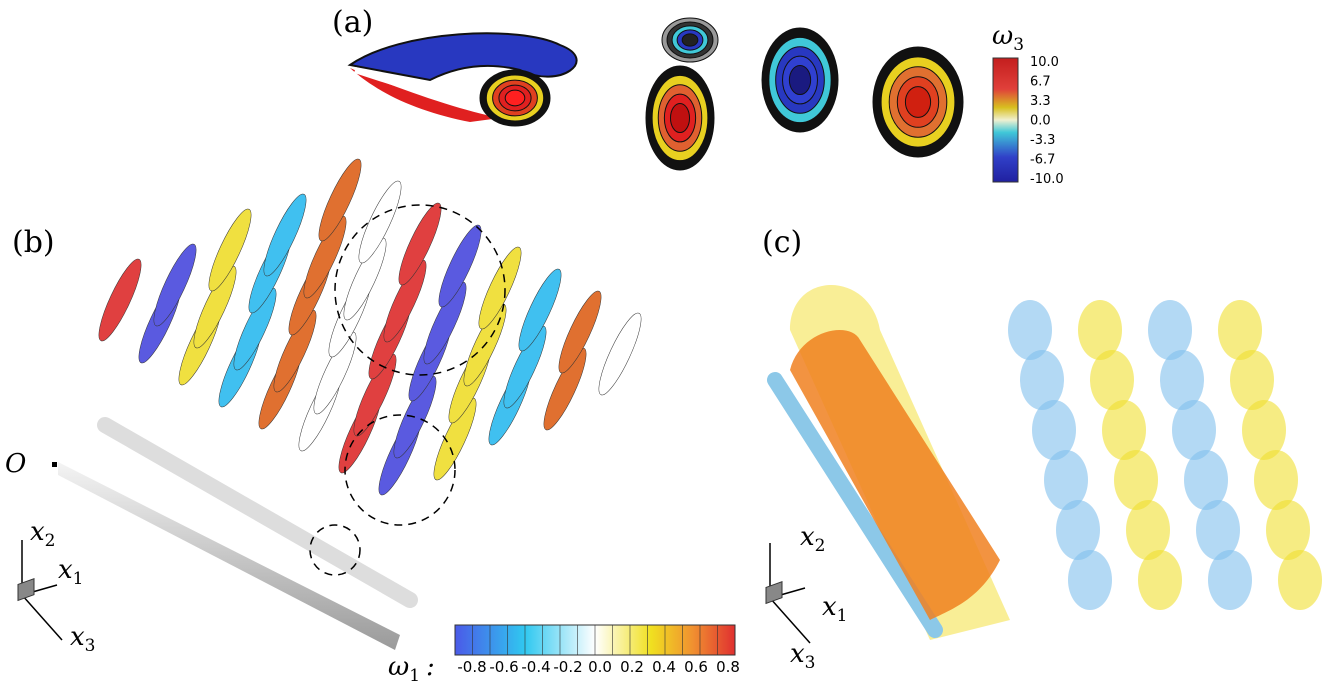 Image resolution: width=1332 pixels, height=681 pixels. I want to click on colorbar-tick-label: -6.7, so click(1042, 160).